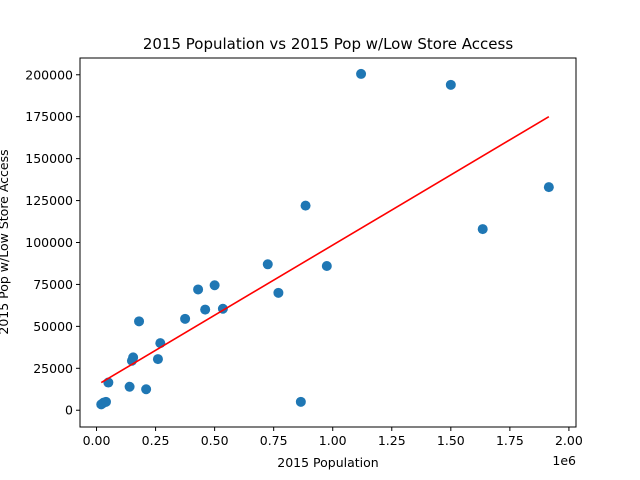  I want to click on y-tick-label: 175000, so click(49, 116).